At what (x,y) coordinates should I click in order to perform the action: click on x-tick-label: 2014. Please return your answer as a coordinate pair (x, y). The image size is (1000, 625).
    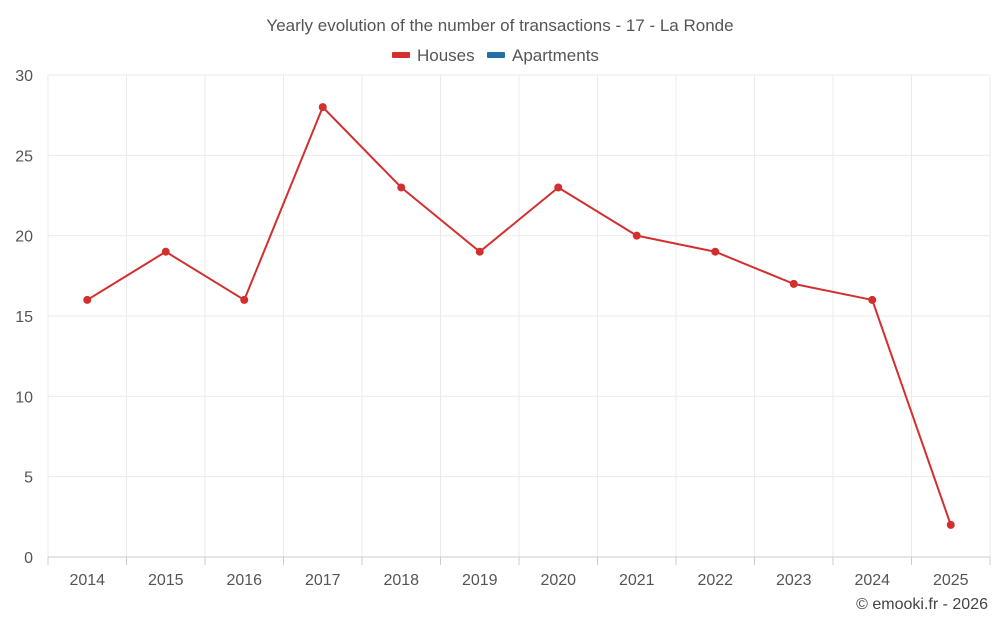
    Looking at the image, I should click on (87, 580).